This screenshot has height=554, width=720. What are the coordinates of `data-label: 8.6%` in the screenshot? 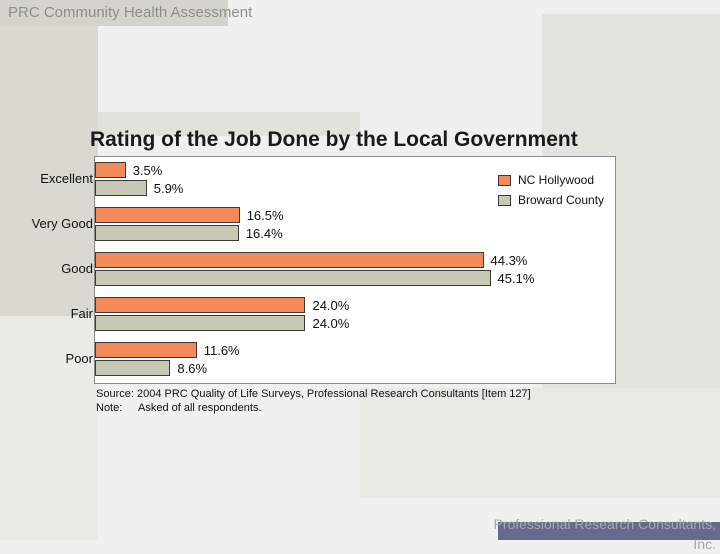 It's located at (192, 368).